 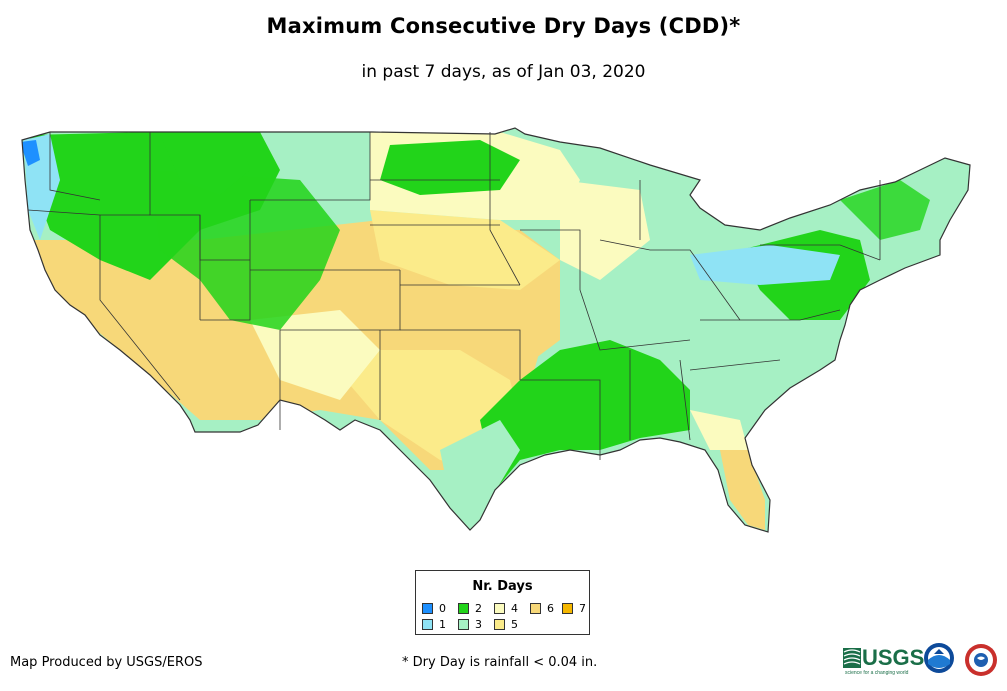 I want to click on border-pa-ny, so click(x=820, y=252).